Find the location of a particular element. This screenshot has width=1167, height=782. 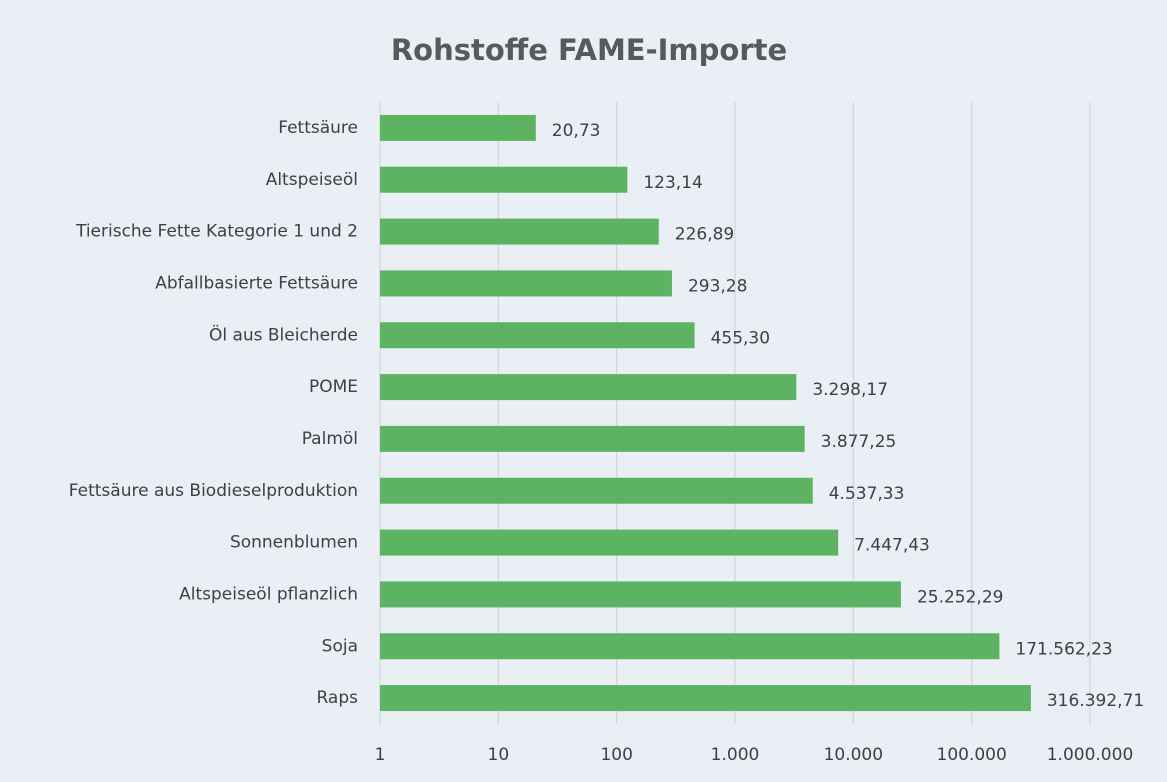

y-tick-label: Fettsäure aus Biodieselproduktion is located at coordinates (213, 491).